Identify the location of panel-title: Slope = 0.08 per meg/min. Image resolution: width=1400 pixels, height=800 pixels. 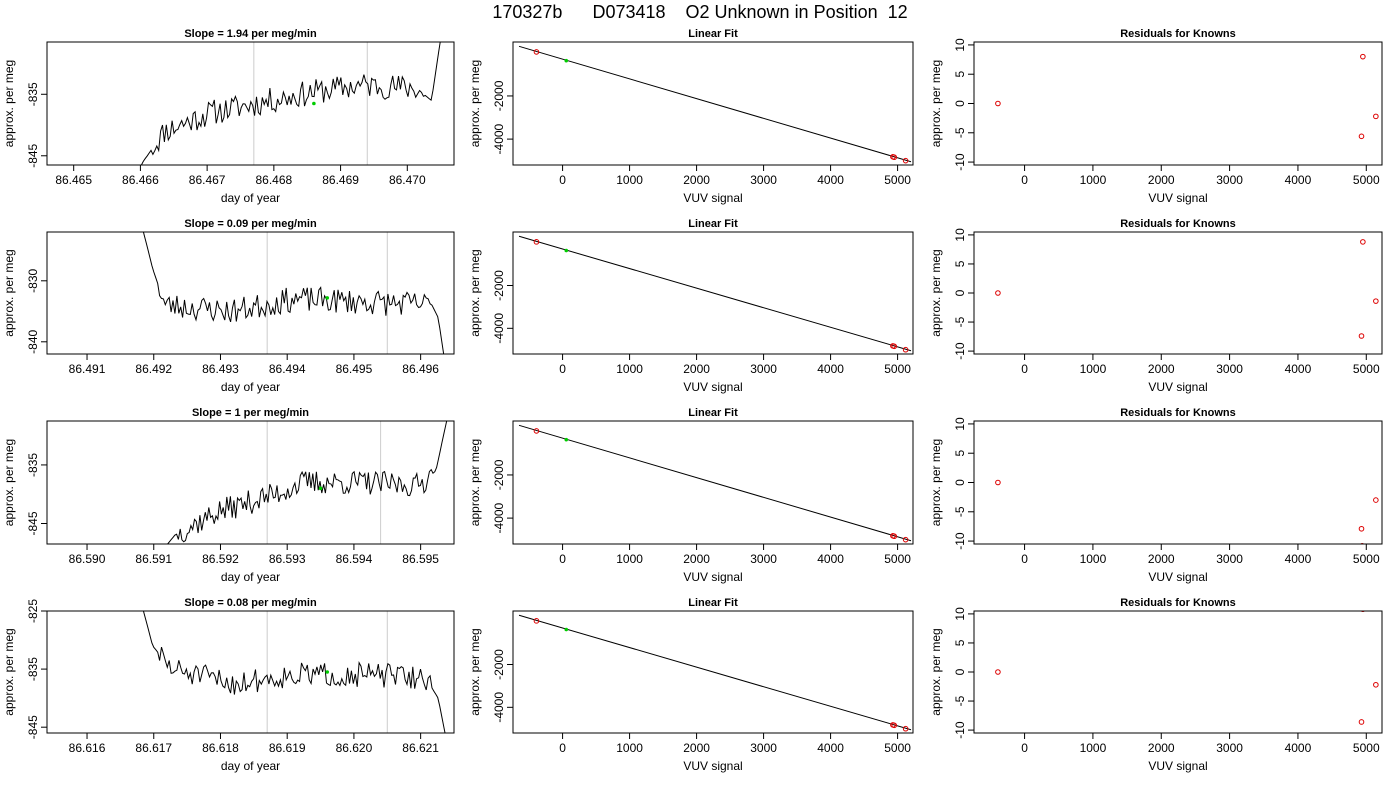
(250, 603).